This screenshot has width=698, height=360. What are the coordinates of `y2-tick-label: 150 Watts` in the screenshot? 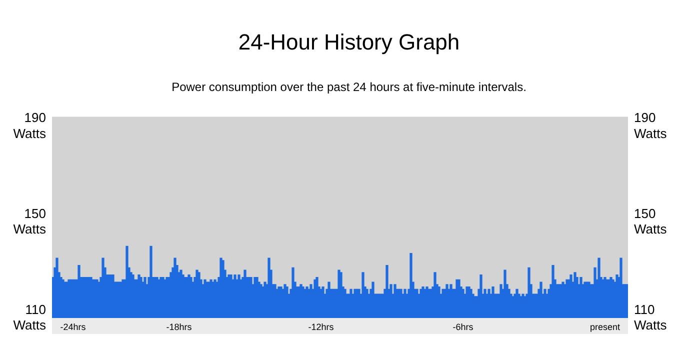 It's located at (651, 221).